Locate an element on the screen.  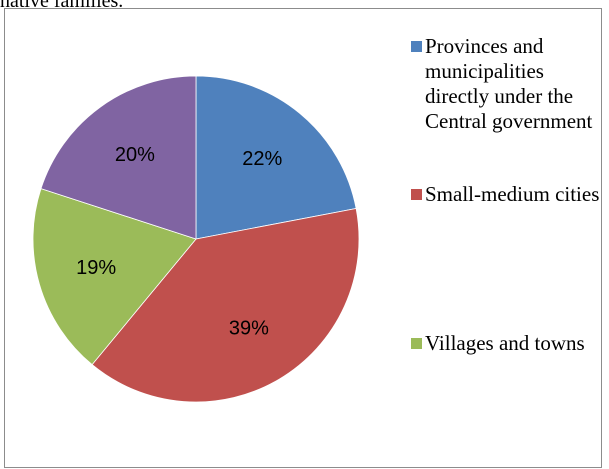
legend-swatch-villages-towns is located at coordinates (416, 343).